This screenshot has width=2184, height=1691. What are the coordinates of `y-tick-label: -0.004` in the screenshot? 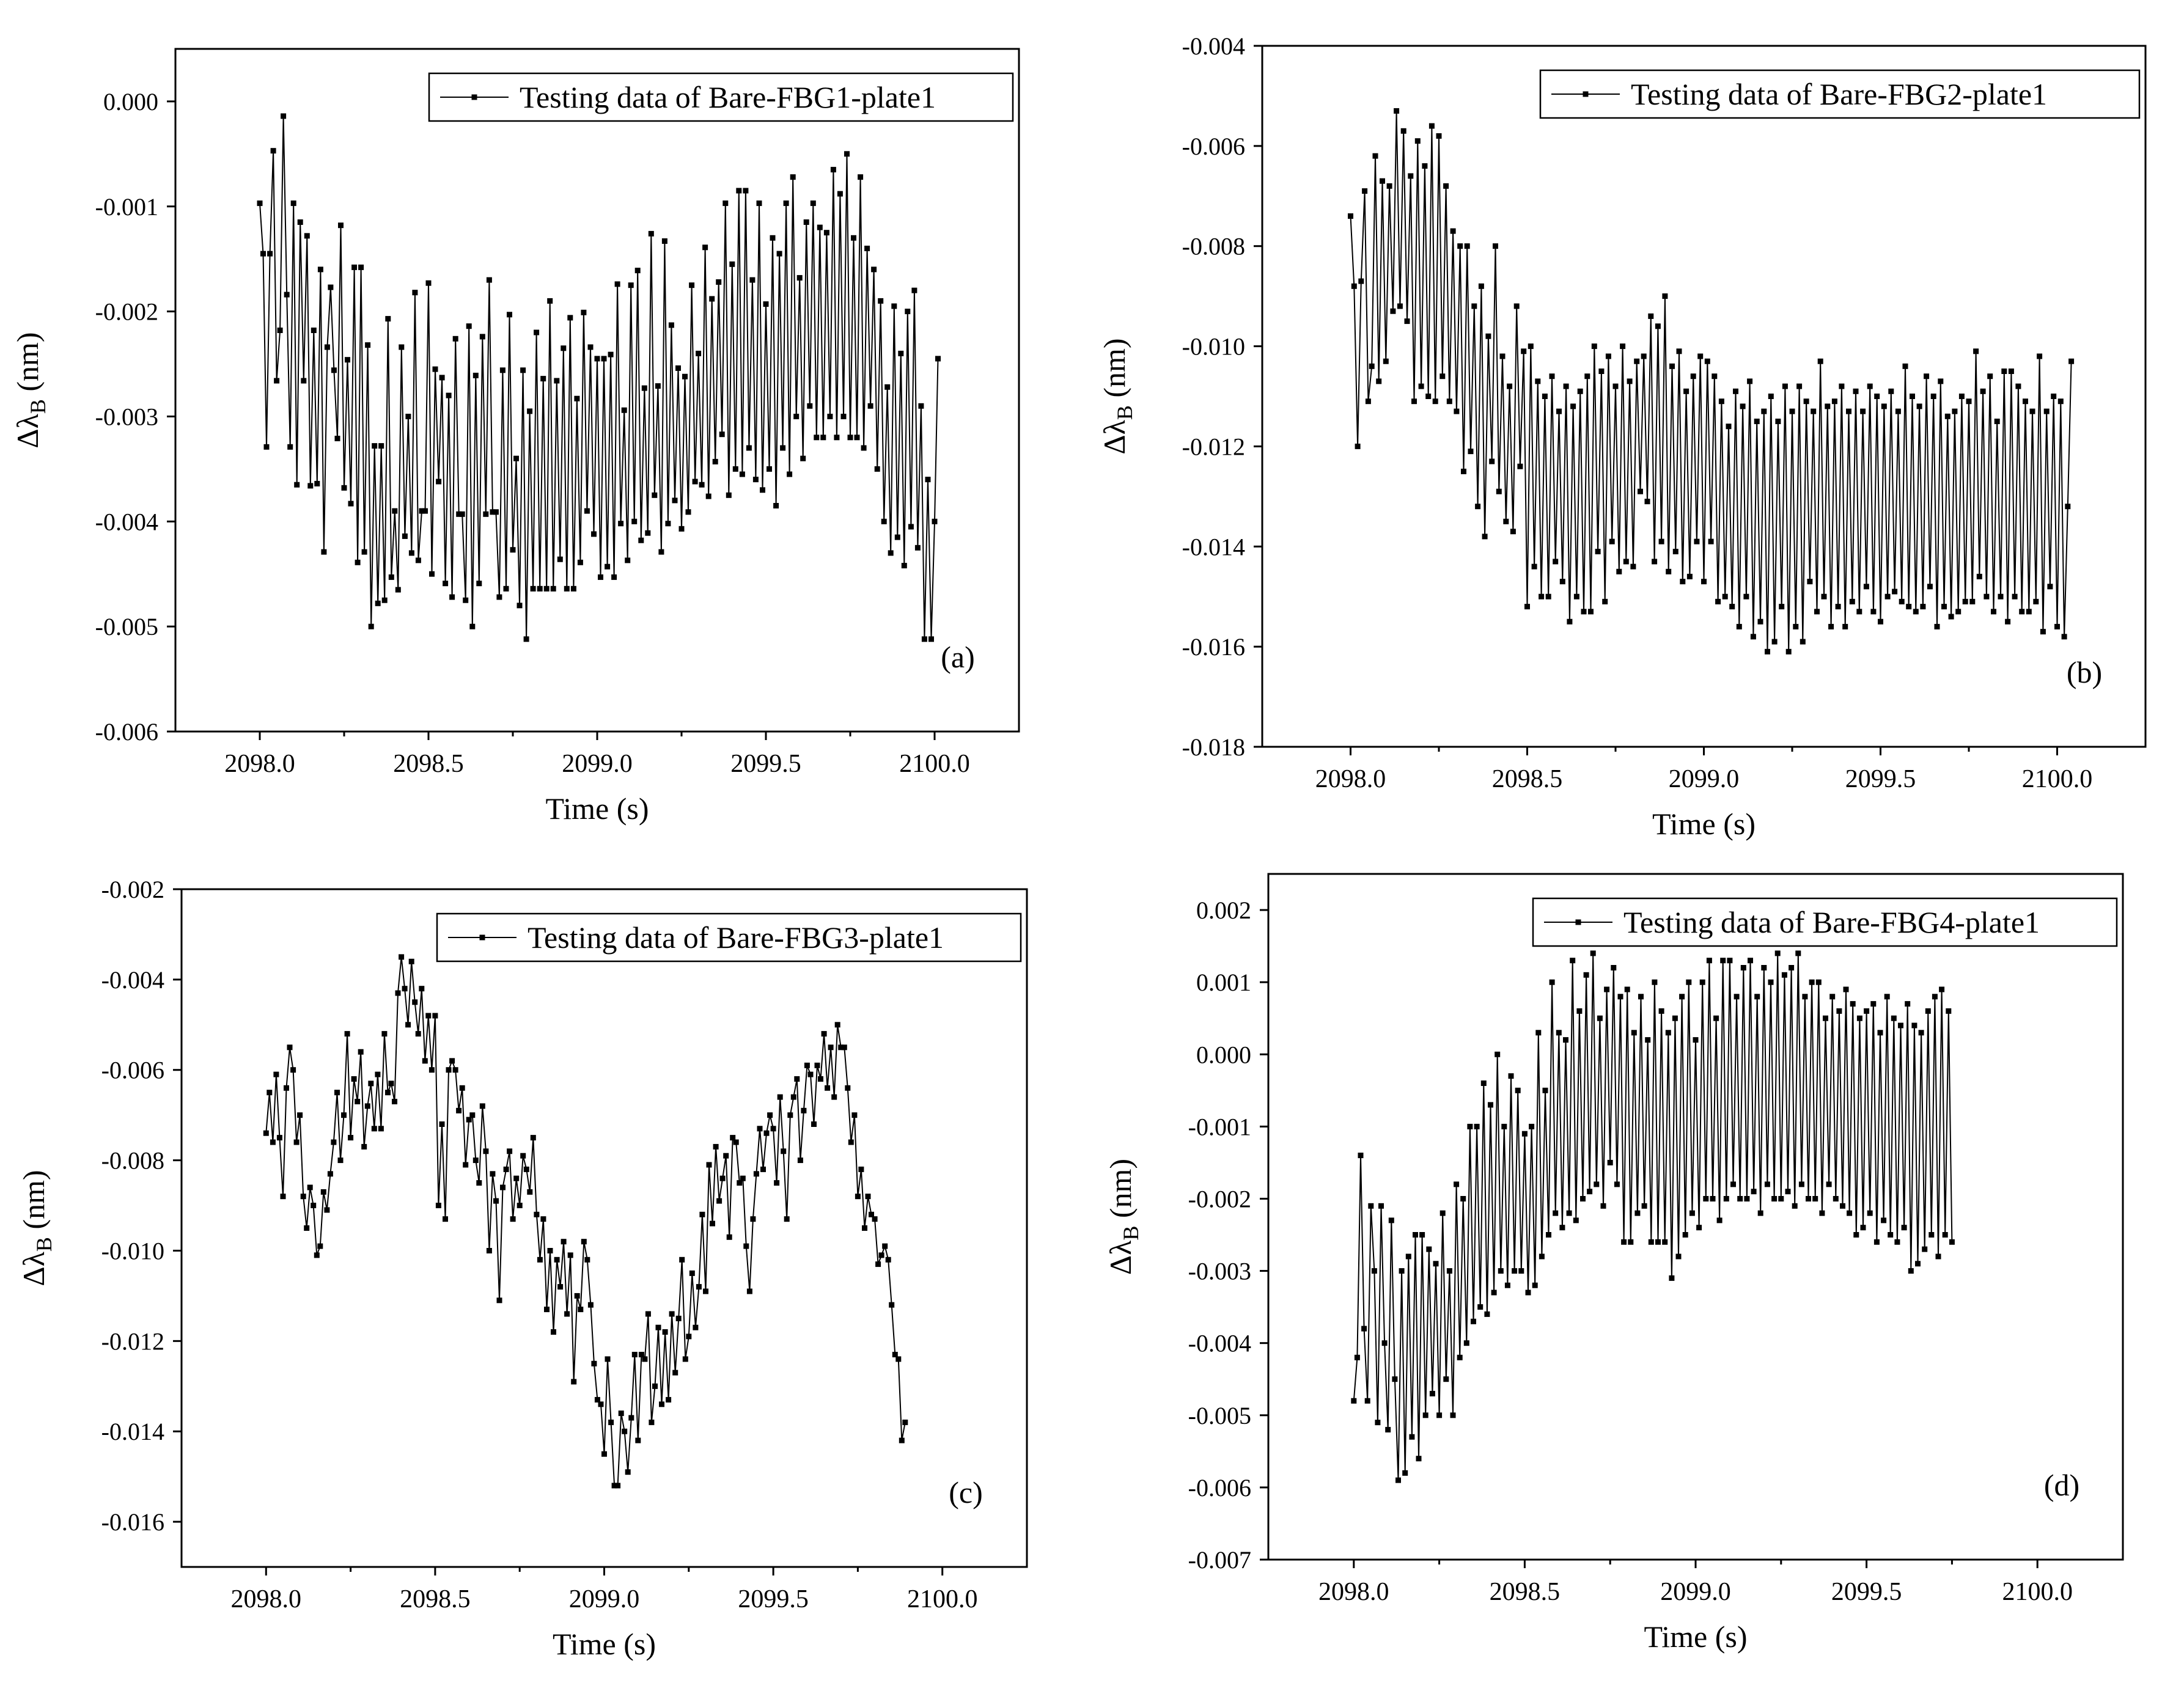 It's located at (126, 521).